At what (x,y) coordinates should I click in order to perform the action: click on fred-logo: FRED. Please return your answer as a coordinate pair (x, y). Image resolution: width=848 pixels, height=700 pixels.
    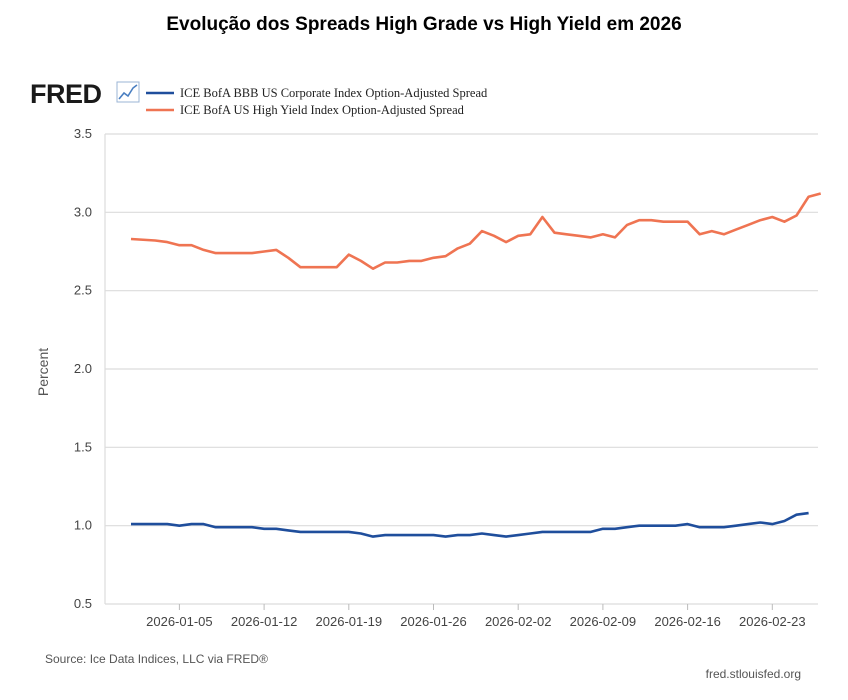
    Looking at the image, I should click on (85, 94).